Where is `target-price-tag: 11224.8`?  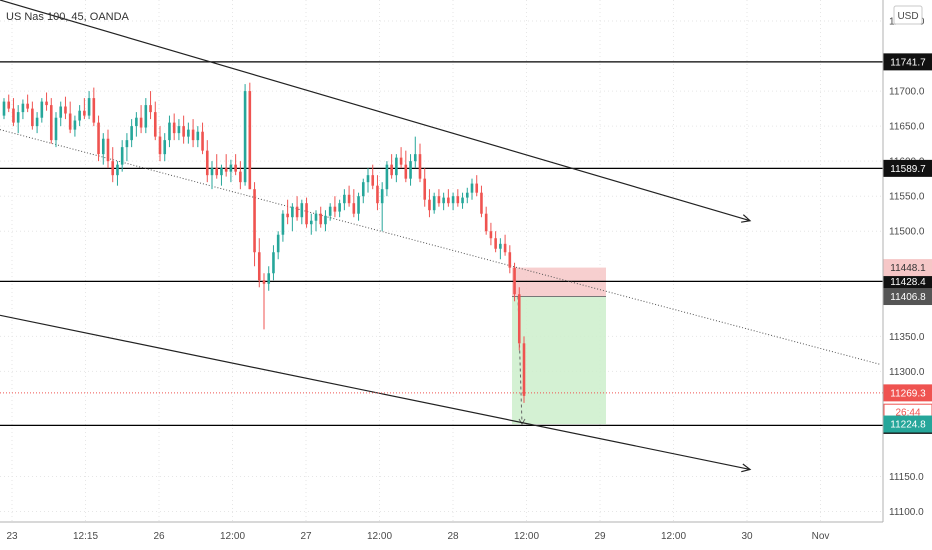 target-price-tag: 11224.8 is located at coordinates (907, 424).